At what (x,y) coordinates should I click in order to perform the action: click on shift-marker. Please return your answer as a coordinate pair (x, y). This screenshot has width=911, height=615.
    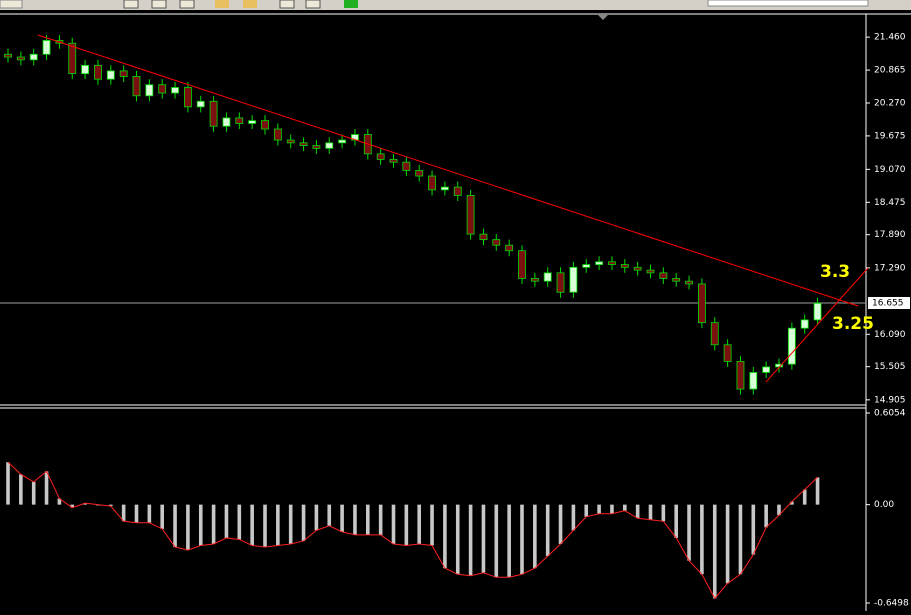
    Looking at the image, I should click on (603, 17).